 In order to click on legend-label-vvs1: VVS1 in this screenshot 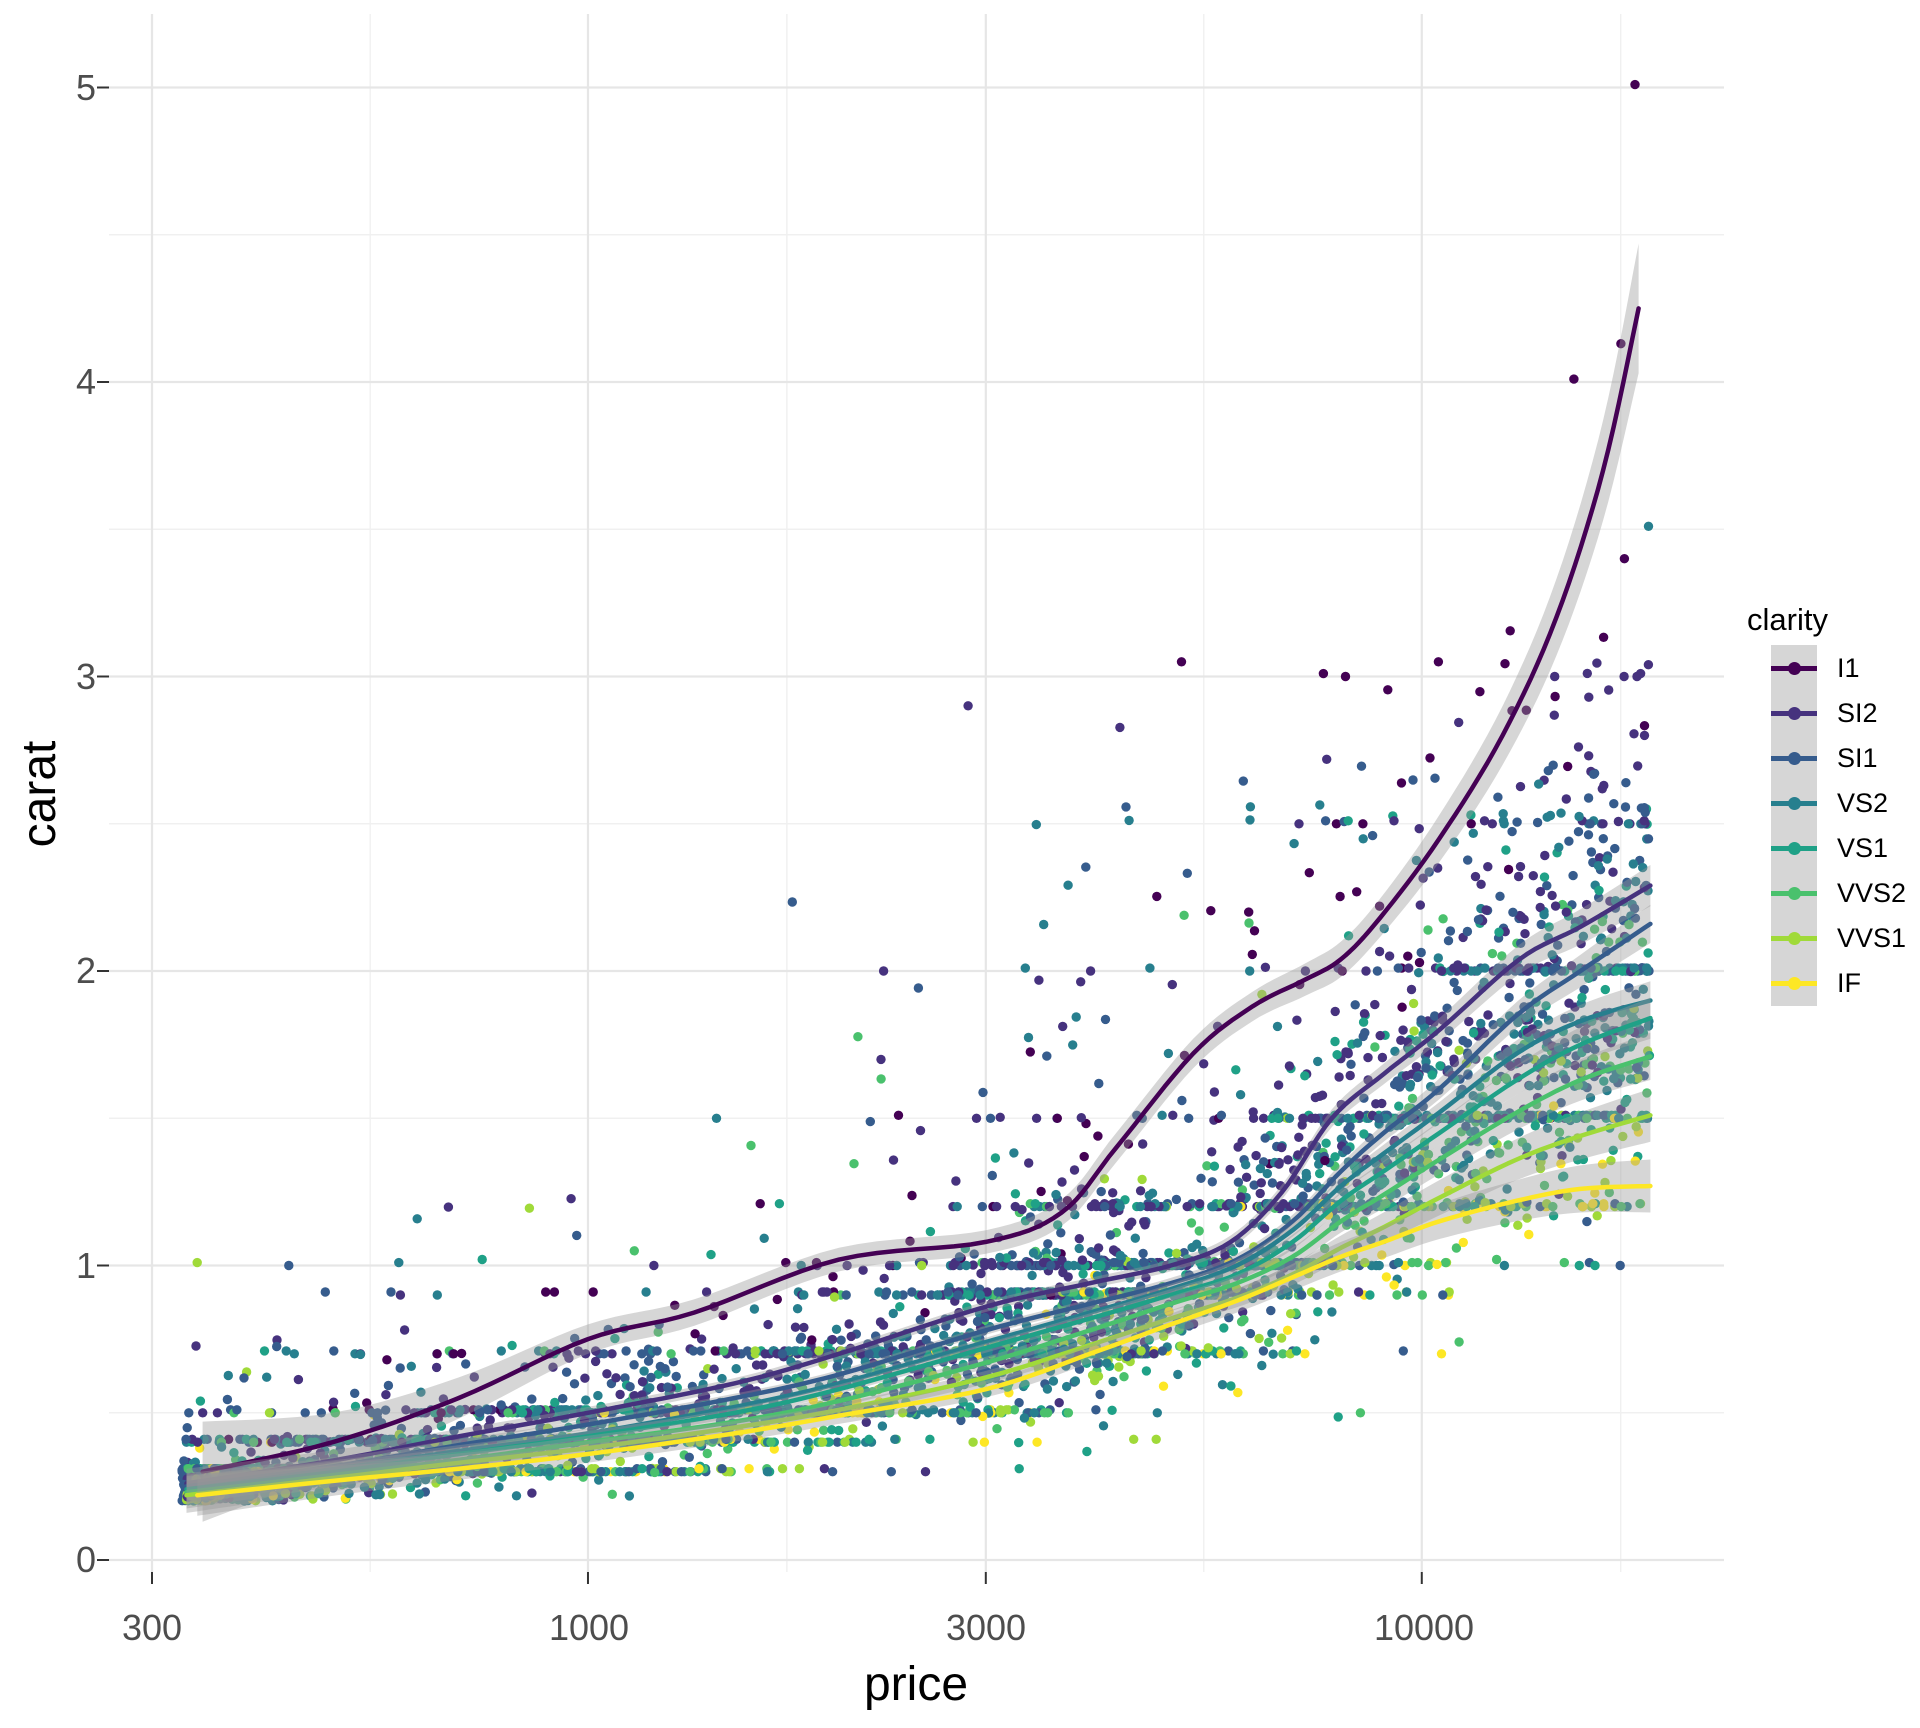, I will do `click(1872, 938)`.